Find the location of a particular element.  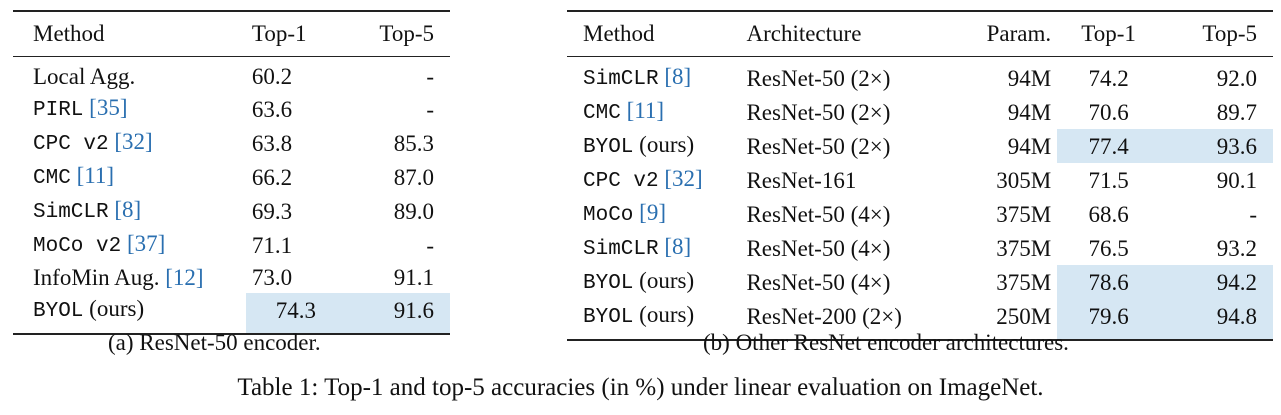

citation-link: [37] is located at coordinates (146, 243).